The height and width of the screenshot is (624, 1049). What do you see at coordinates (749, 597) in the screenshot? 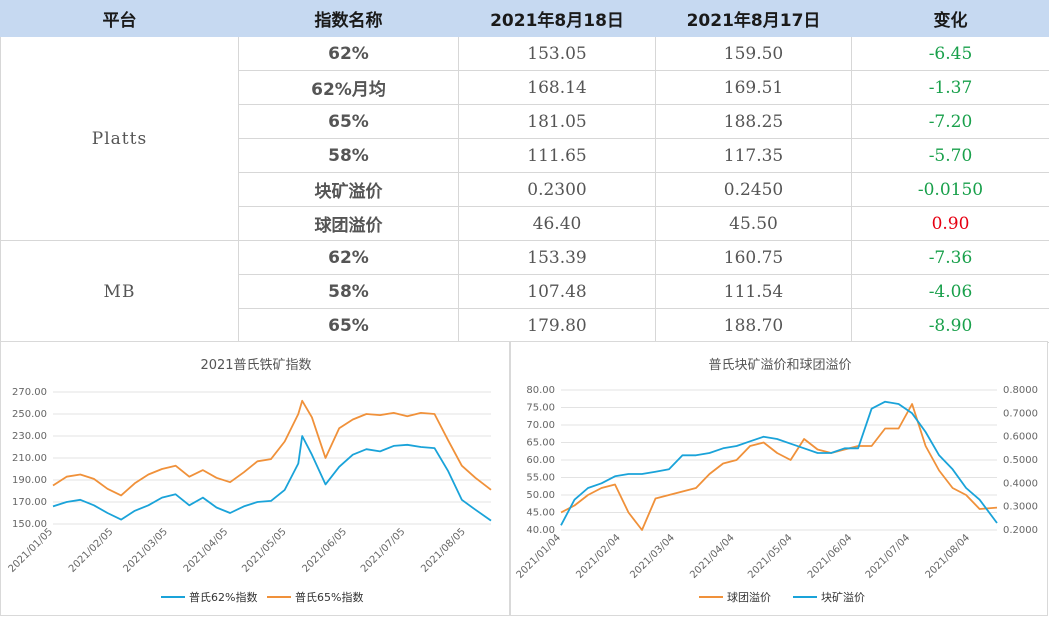
I see `legend-label-pellet: 球团溢价` at bounding box center [749, 597].